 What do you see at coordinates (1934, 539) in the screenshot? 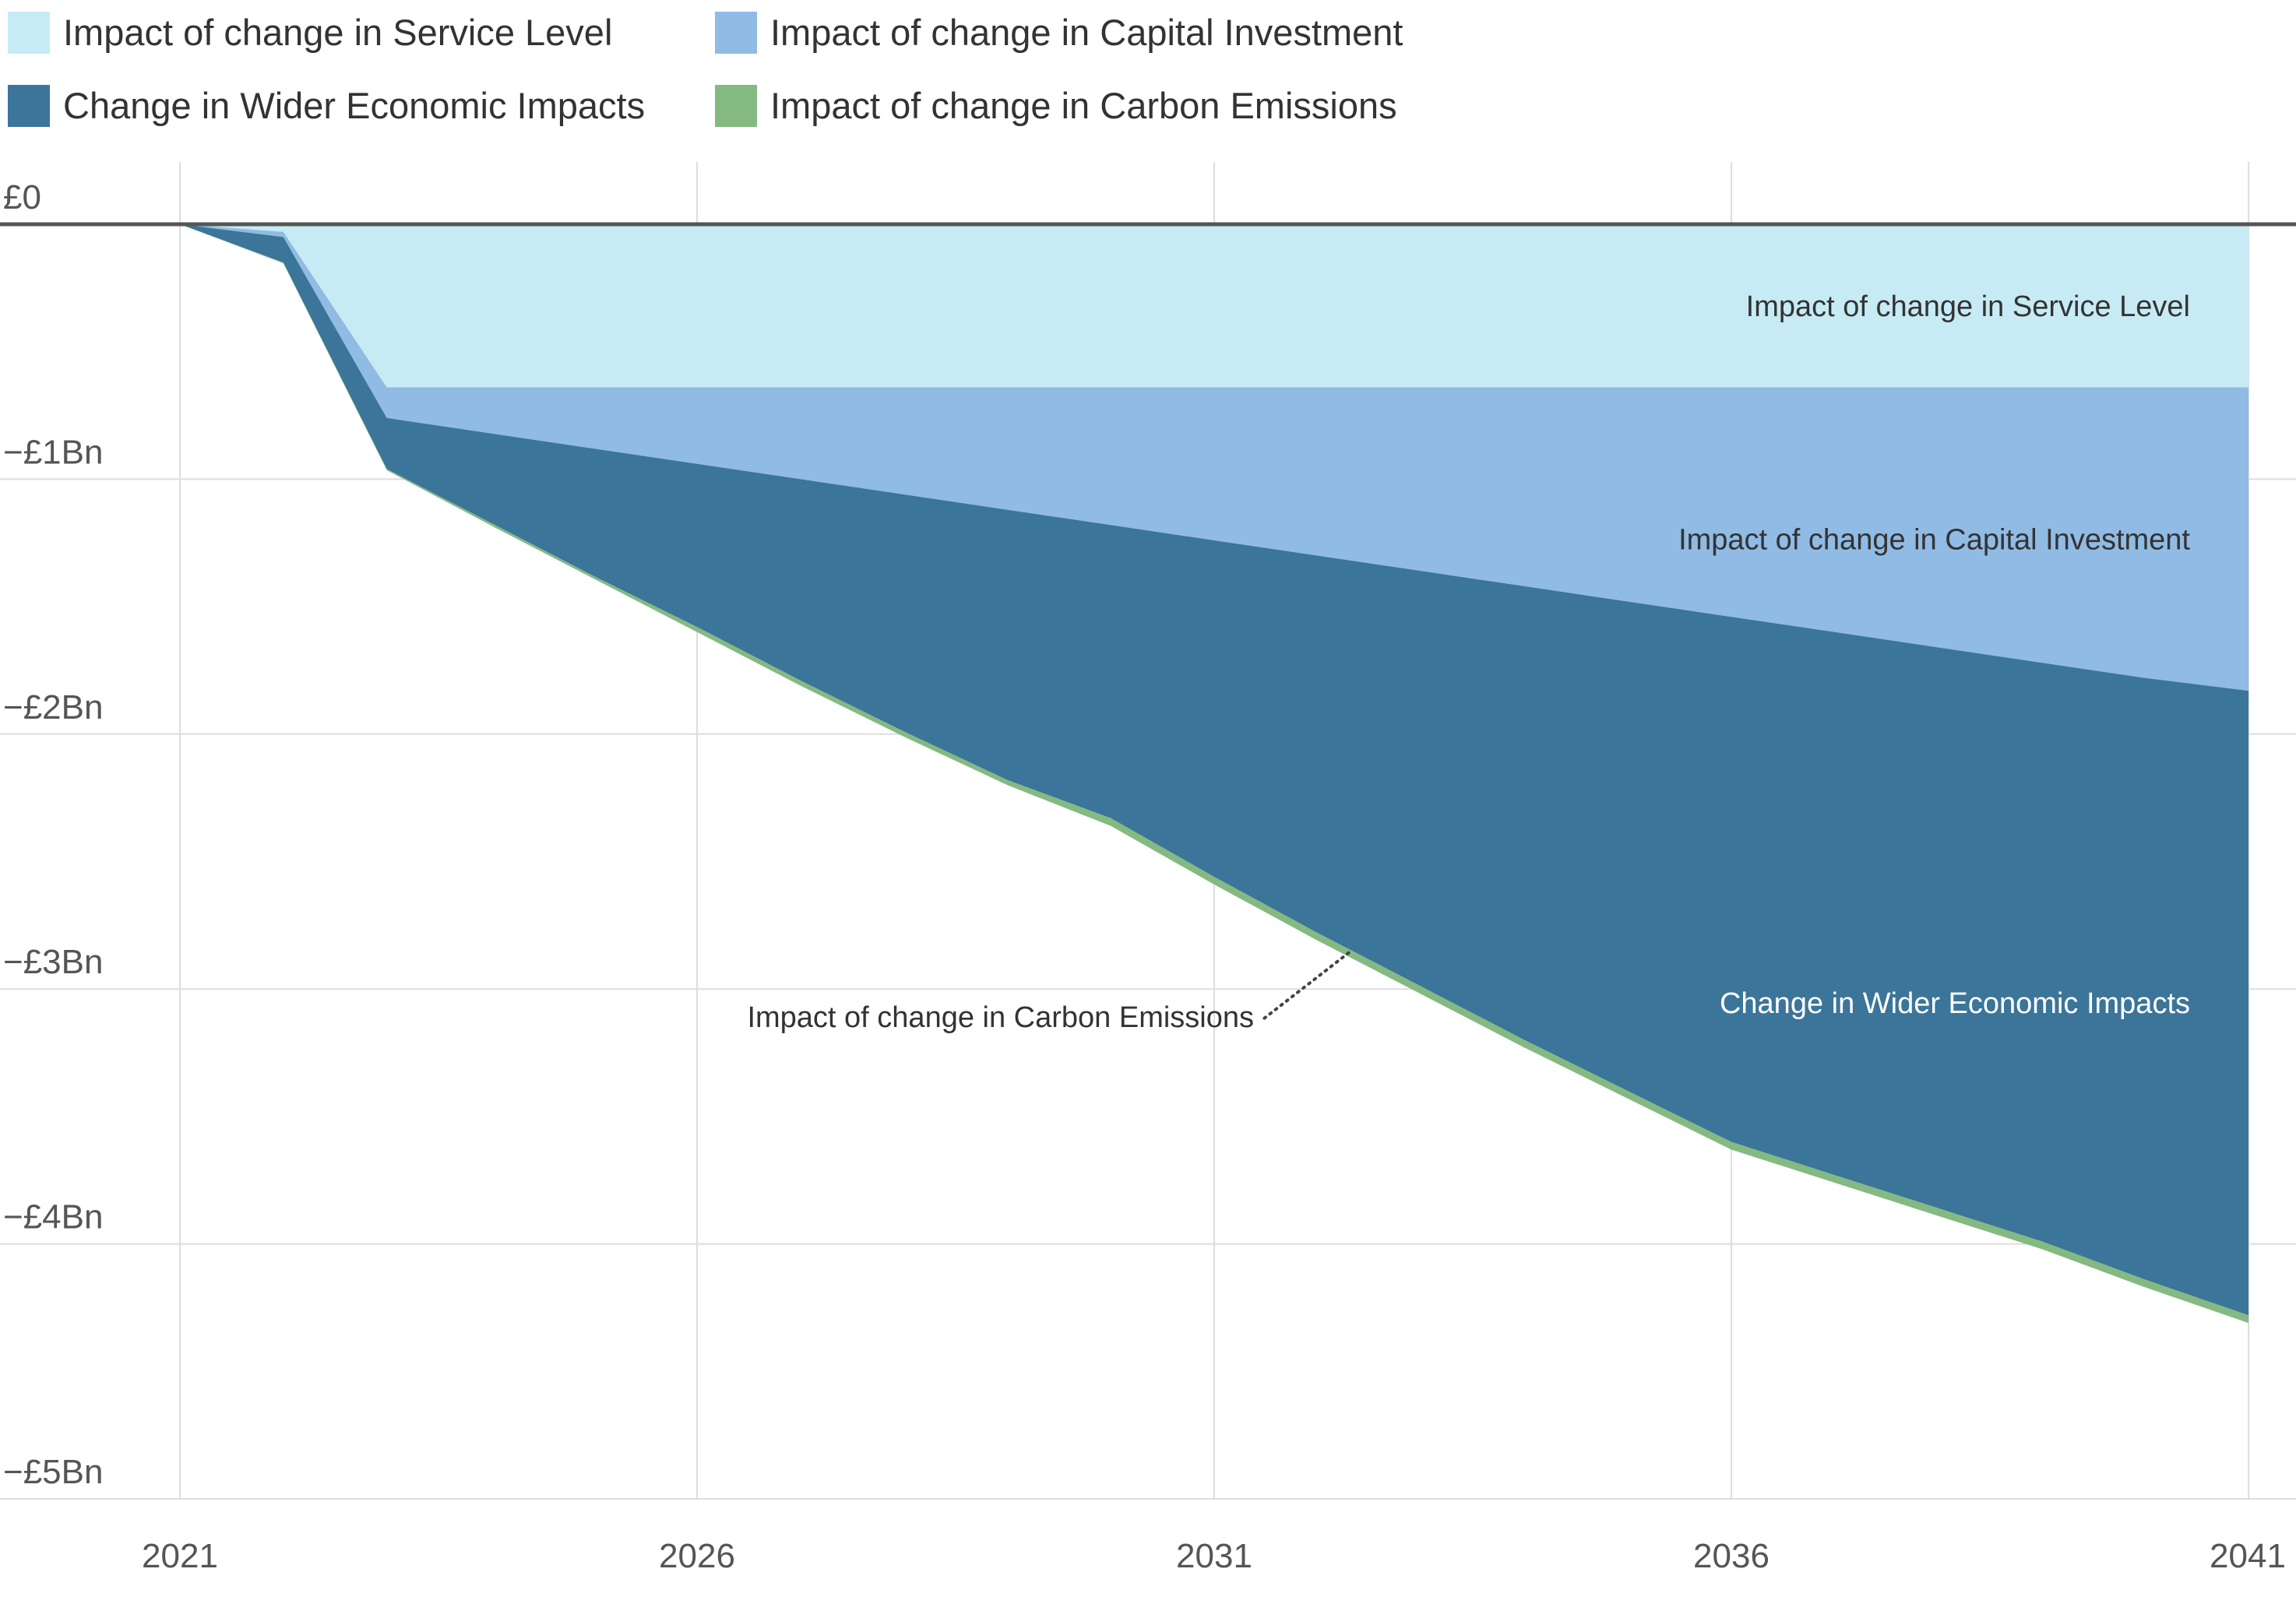
I see `series-inline-label: Impact of change in Capital Investment` at bounding box center [1934, 539].